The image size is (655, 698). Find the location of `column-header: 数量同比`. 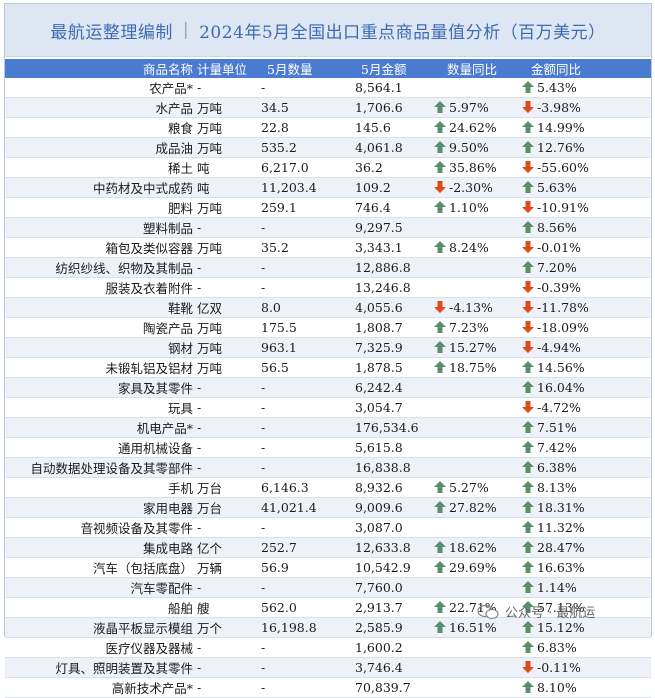

column-header: 数量同比 is located at coordinates (477, 68).